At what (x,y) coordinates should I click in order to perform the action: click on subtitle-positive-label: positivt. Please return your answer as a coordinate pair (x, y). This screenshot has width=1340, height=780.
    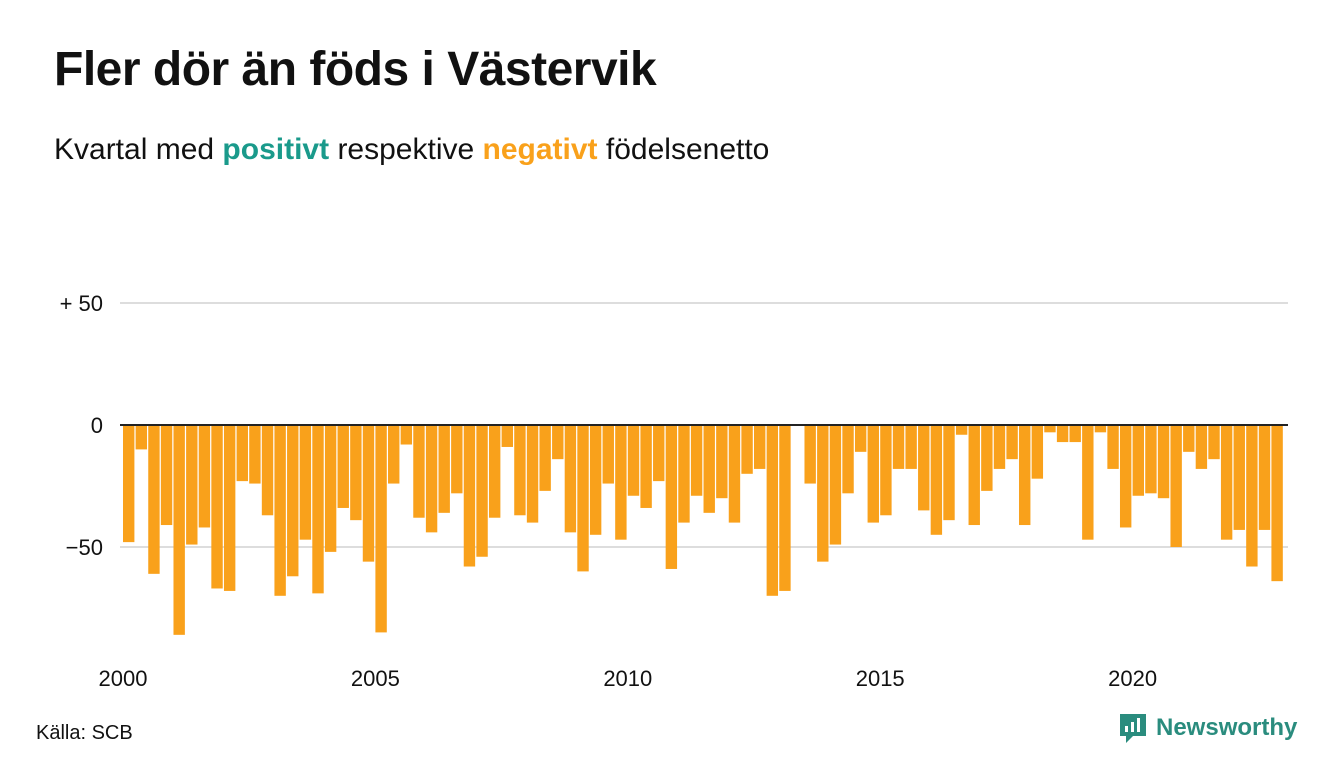
    Looking at the image, I should click on (276, 149).